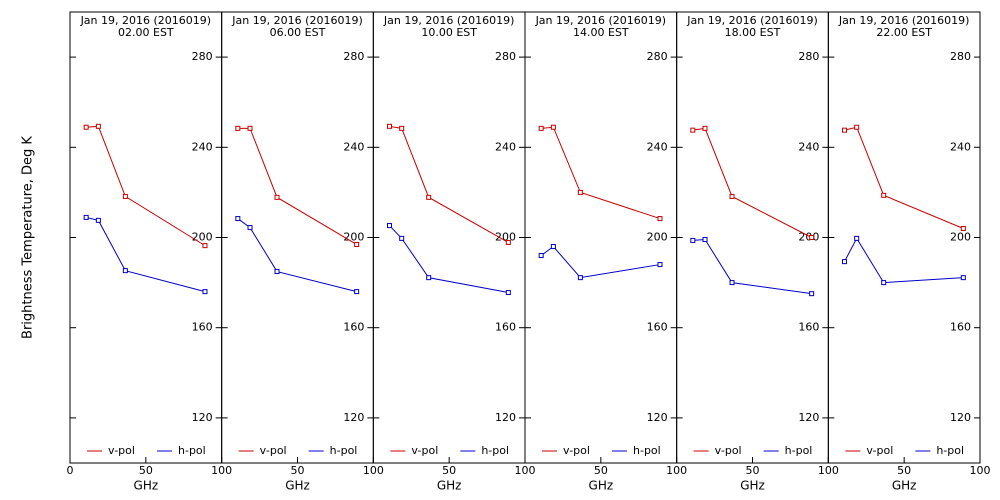  I want to click on panel-subtitle: 10.00 EST, so click(449, 32).